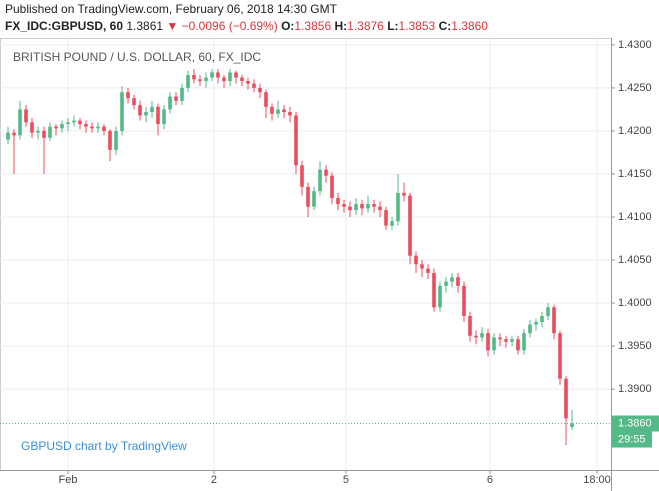 The width and height of the screenshot is (659, 491). I want to click on symbol: FX_IDC:GBPUSD, 60, so click(64, 26).